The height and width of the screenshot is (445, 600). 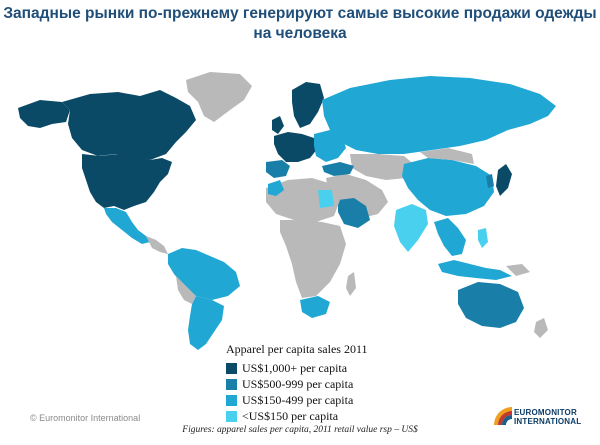 I want to click on region-india, so click(x=411, y=228).